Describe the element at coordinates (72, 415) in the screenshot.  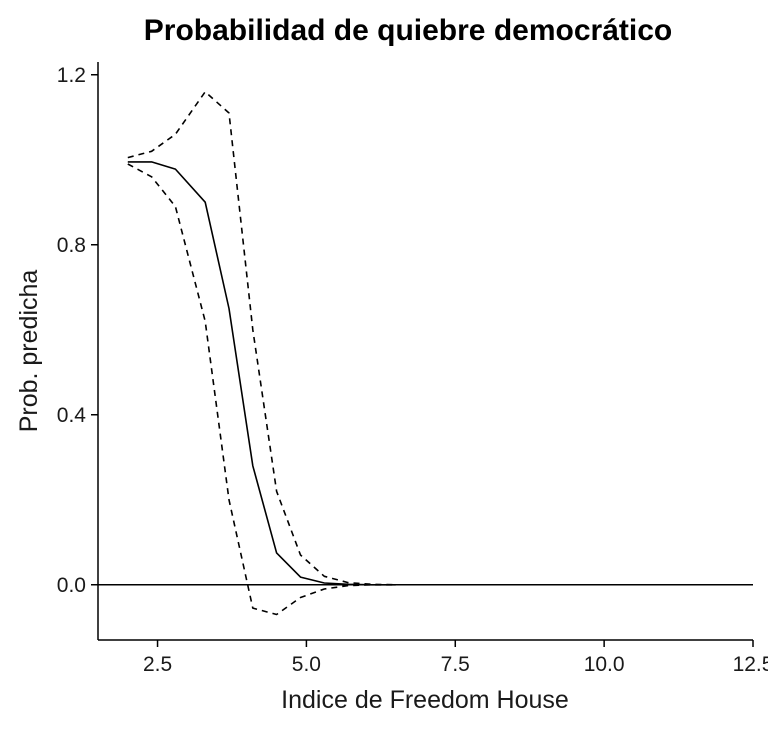
I see `y-tick-label: 0.4` at that location.